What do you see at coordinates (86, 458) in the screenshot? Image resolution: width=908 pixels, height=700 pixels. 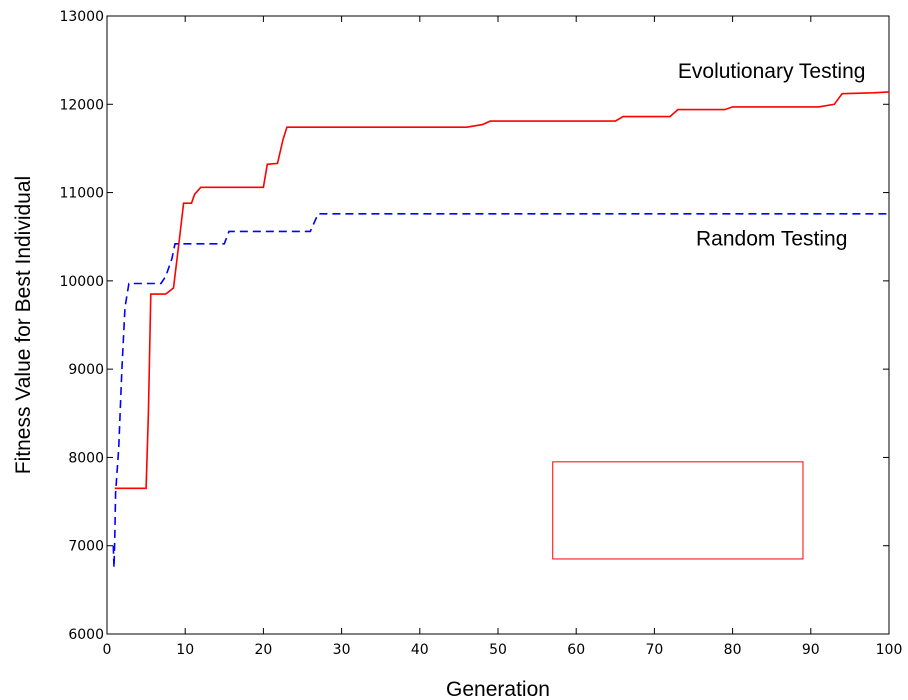 I see `y-tick-label: 8000` at bounding box center [86, 458].